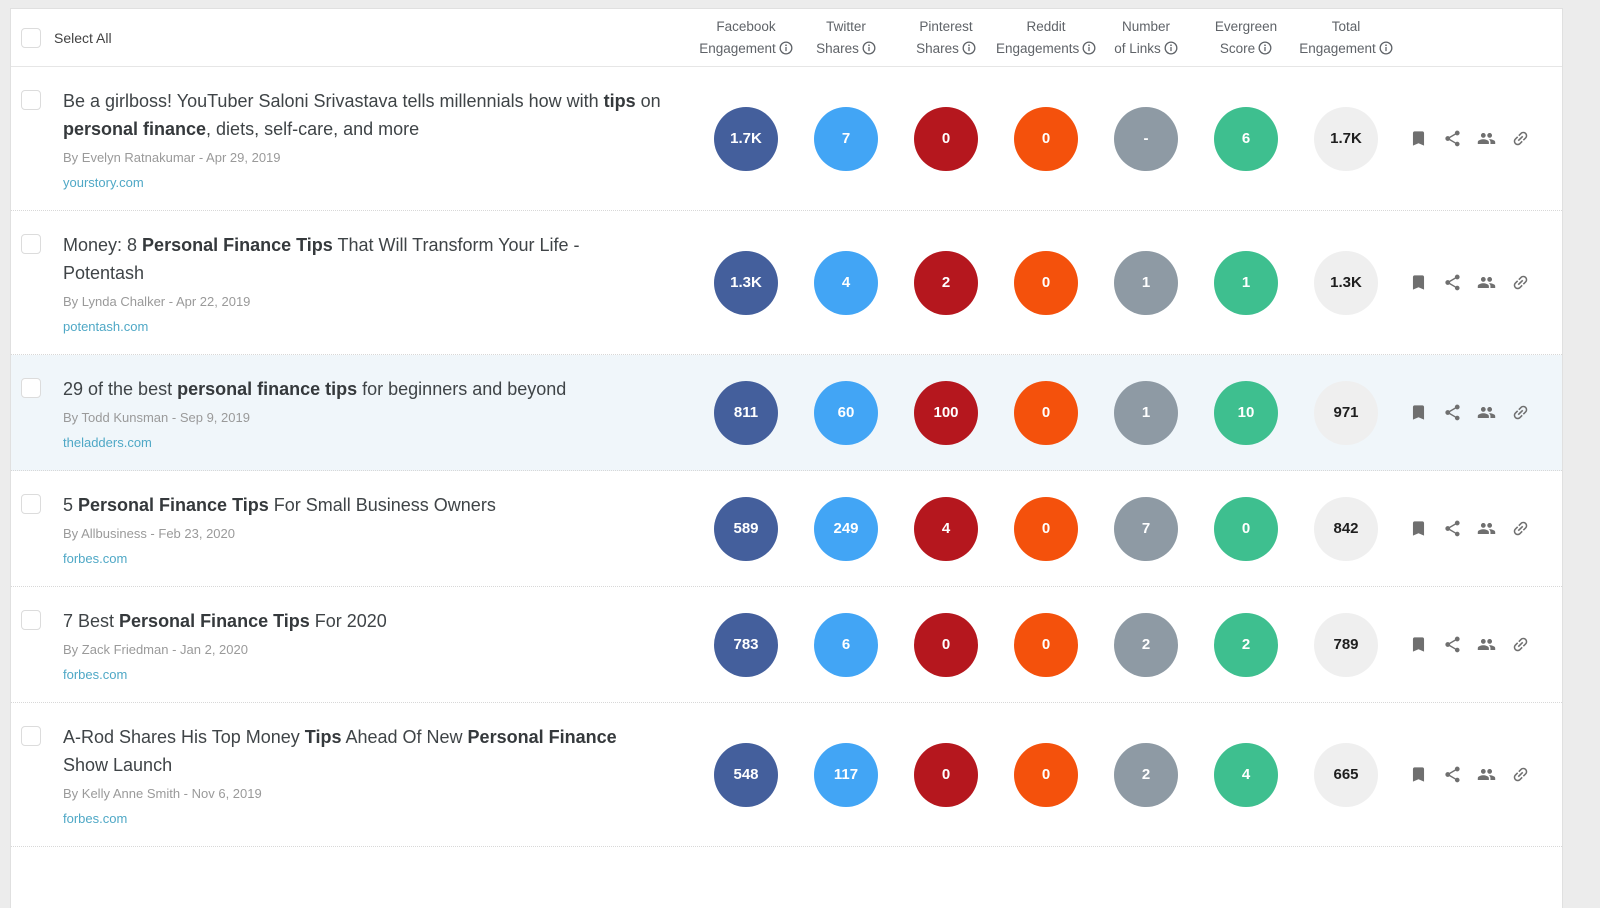 The image size is (1600, 908). What do you see at coordinates (746, 774) in the screenshot?
I see `metric-circle-facebook-engagement: 548` at bounding box center [746, 774].